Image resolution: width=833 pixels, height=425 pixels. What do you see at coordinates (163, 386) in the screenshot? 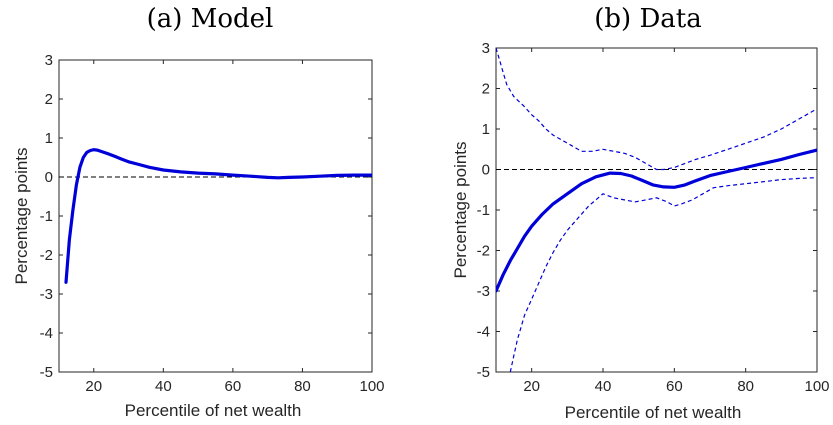
I see `panel-a-xtick-label: 40` at bounding box center [163, 386].